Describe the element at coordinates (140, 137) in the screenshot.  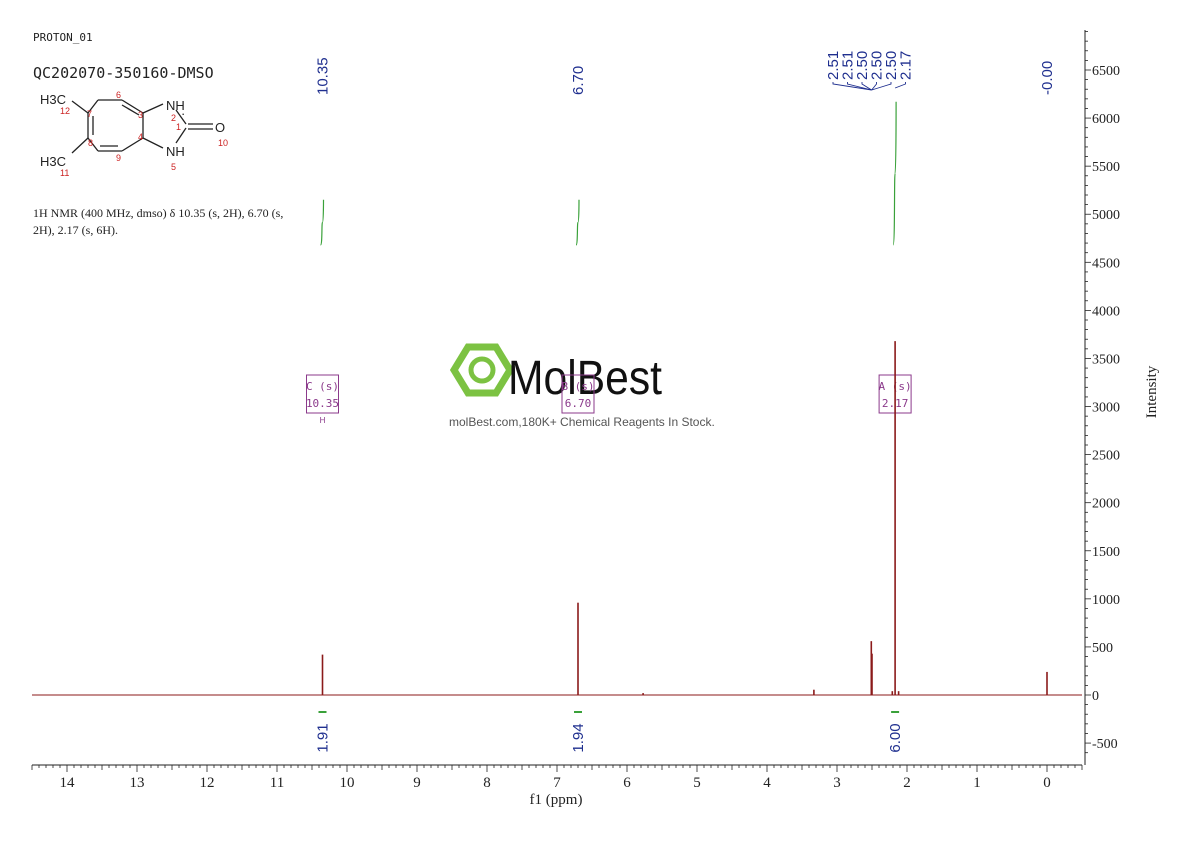
I see `atom-number-4: 4` at that location.